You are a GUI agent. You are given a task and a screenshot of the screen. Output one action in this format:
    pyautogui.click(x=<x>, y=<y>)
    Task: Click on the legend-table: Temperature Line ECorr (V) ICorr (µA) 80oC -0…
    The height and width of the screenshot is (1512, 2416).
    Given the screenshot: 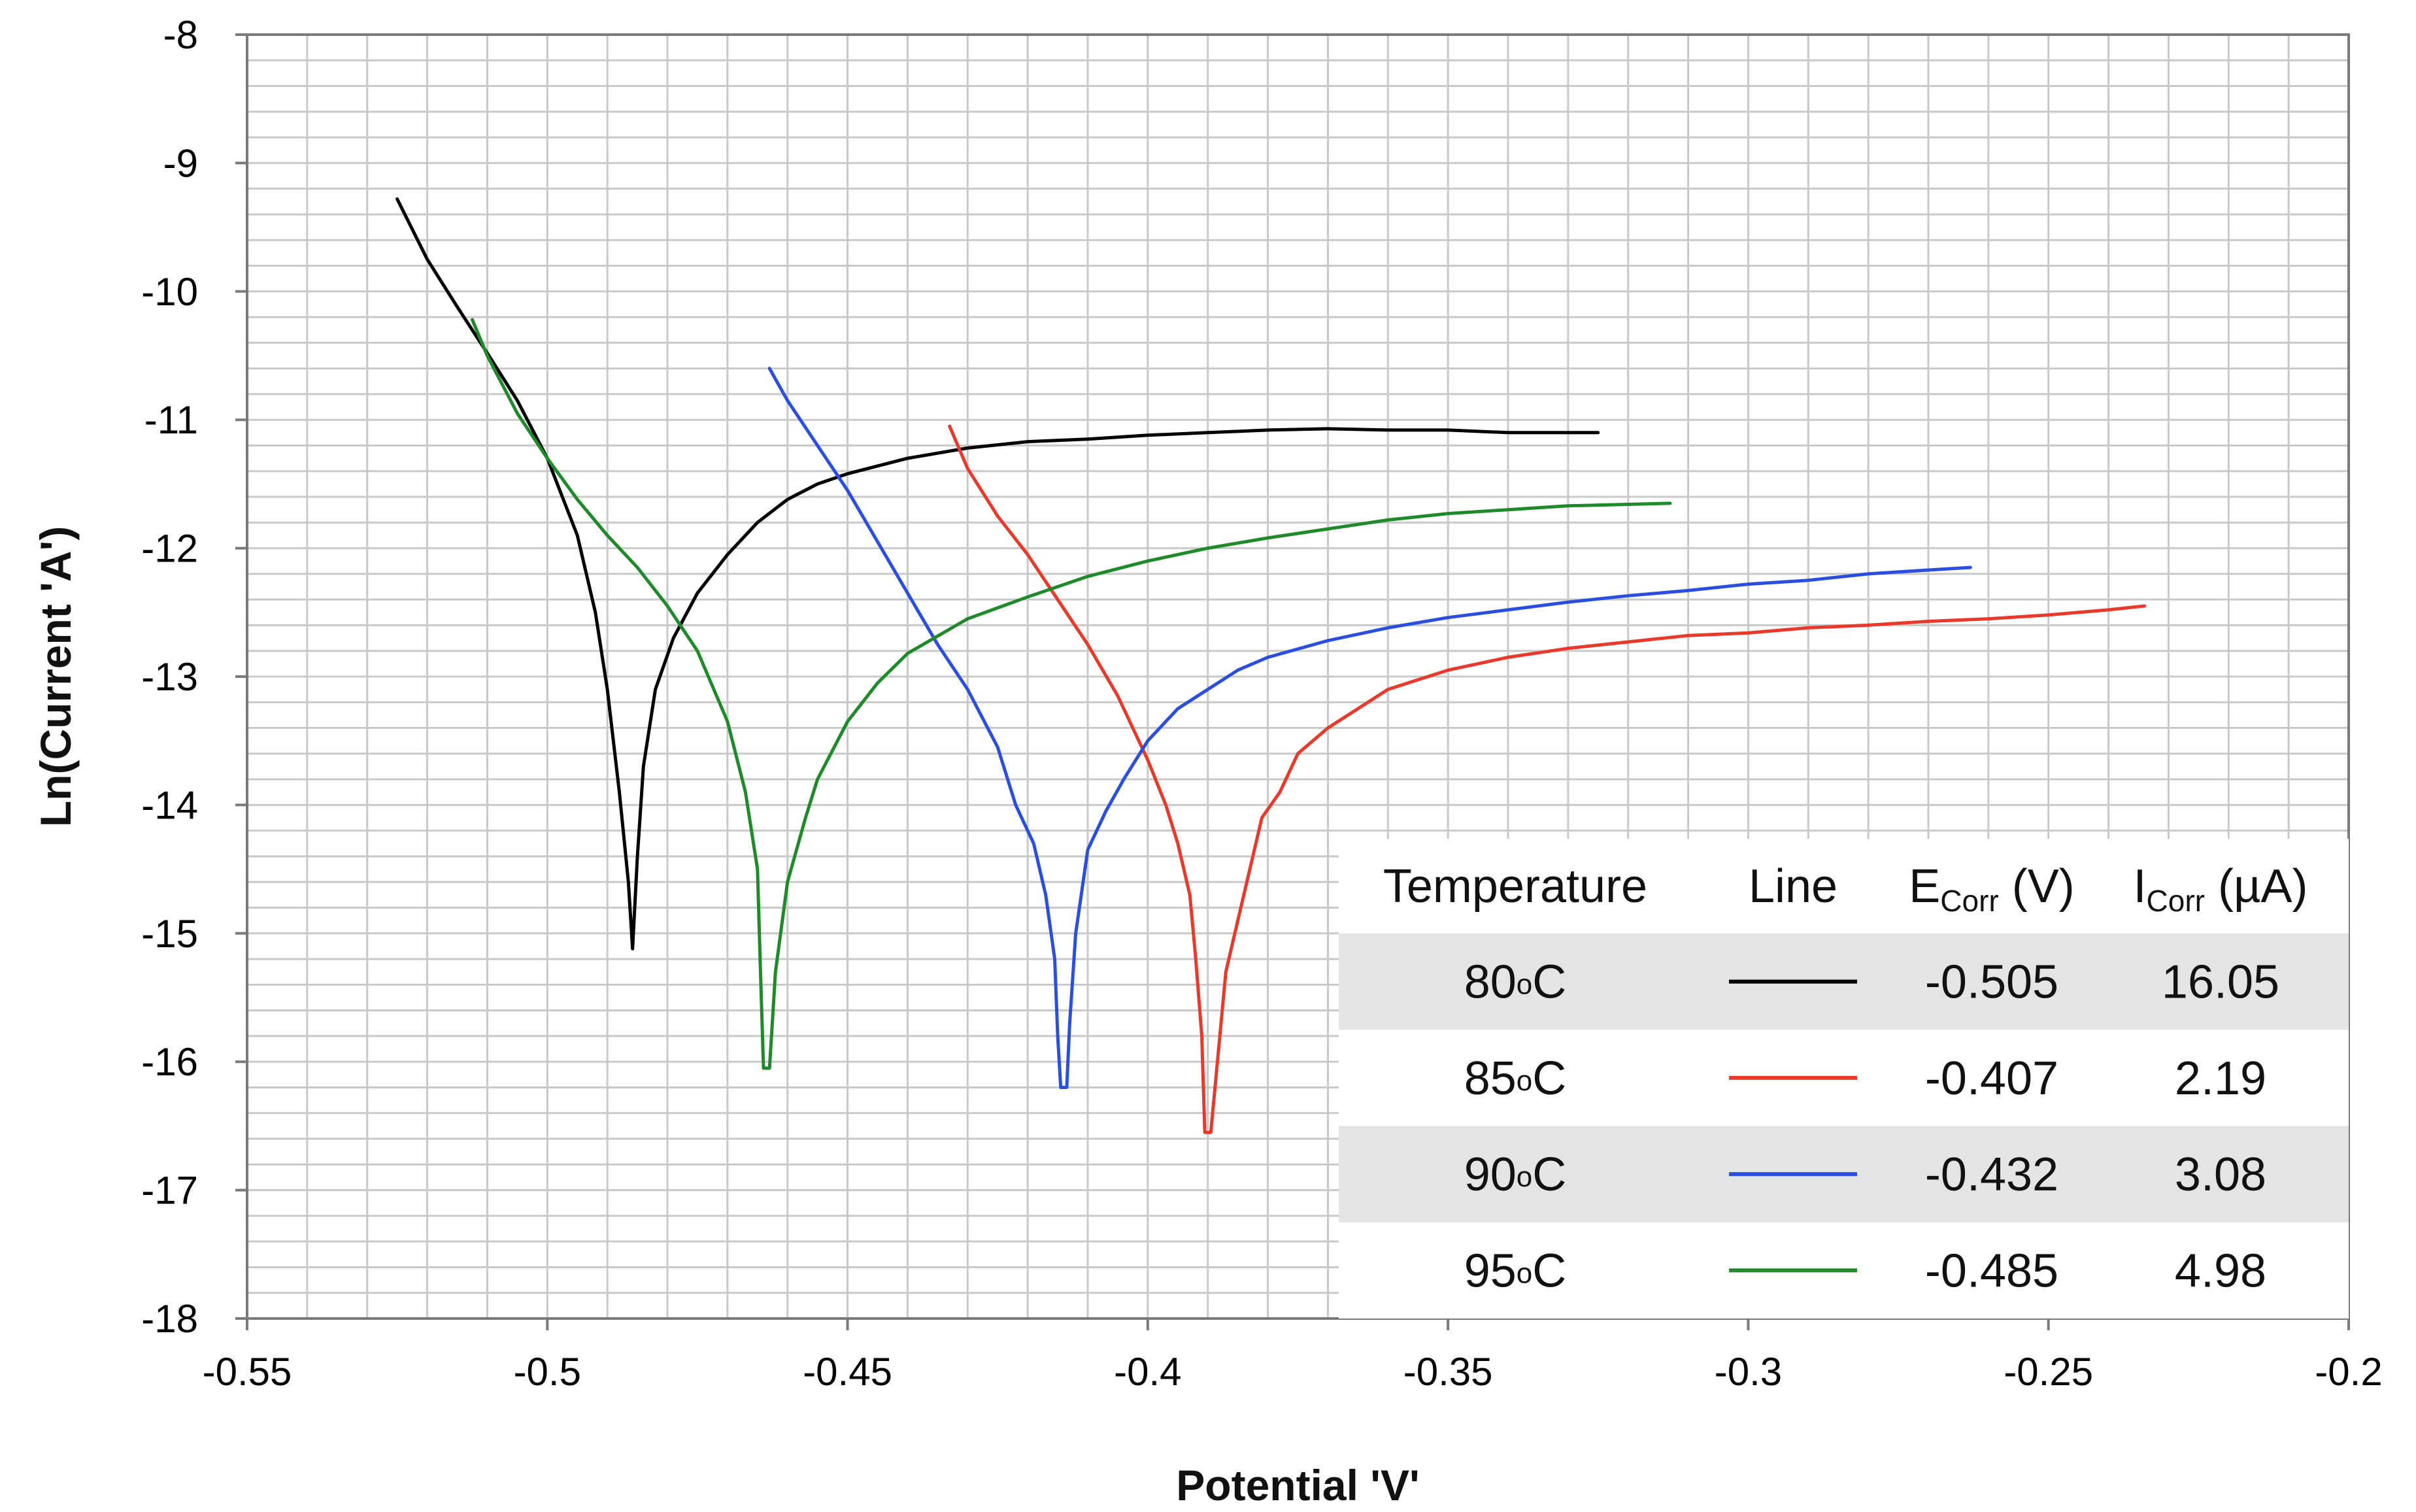 What is the action you would take?
    pyautogui.click(x=1844, y=1079)
    